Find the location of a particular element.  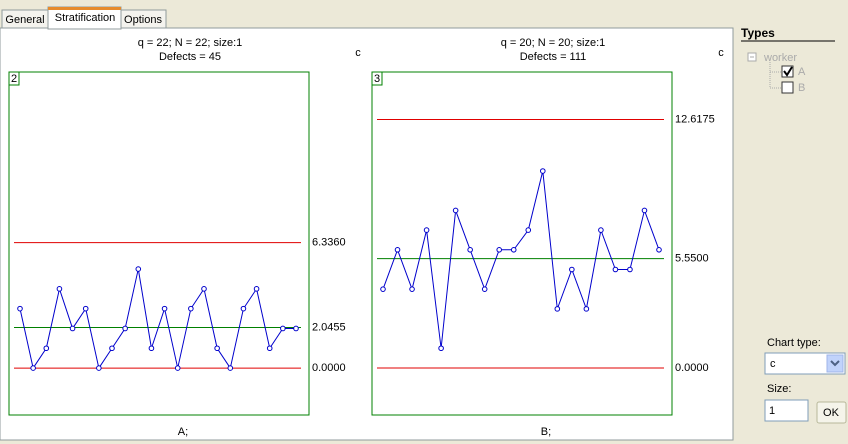

tab-label: Stratification is located at coordinates (85, 18).